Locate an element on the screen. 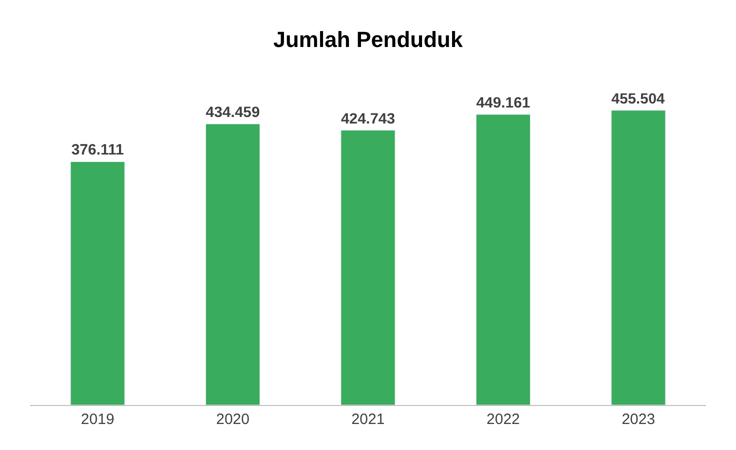  x-tick-label: 2020 is located at coordinates (233, 419).